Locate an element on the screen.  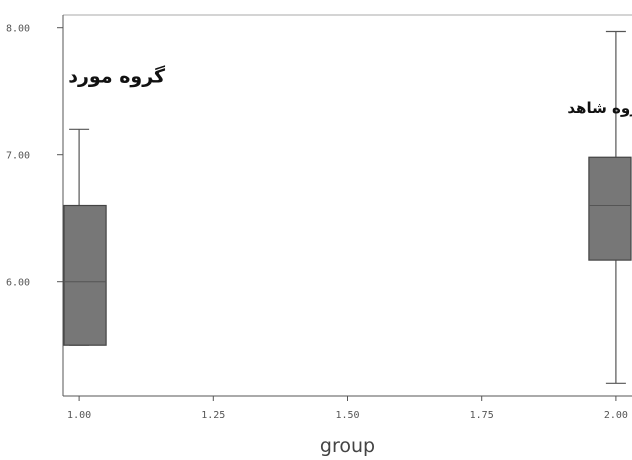
y-tick-label: 7.00 is located at coordinates (18, 156).